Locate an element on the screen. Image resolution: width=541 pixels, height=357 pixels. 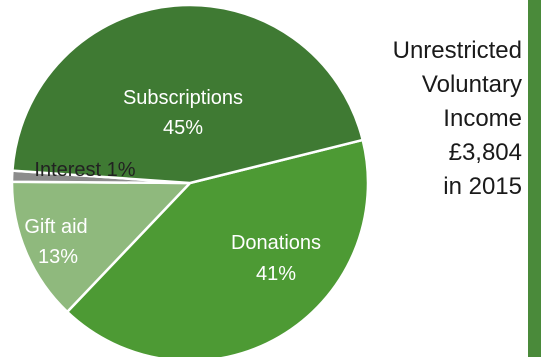
label-subscriptions-name: Subscriptions is located at coordinates (183, 98).